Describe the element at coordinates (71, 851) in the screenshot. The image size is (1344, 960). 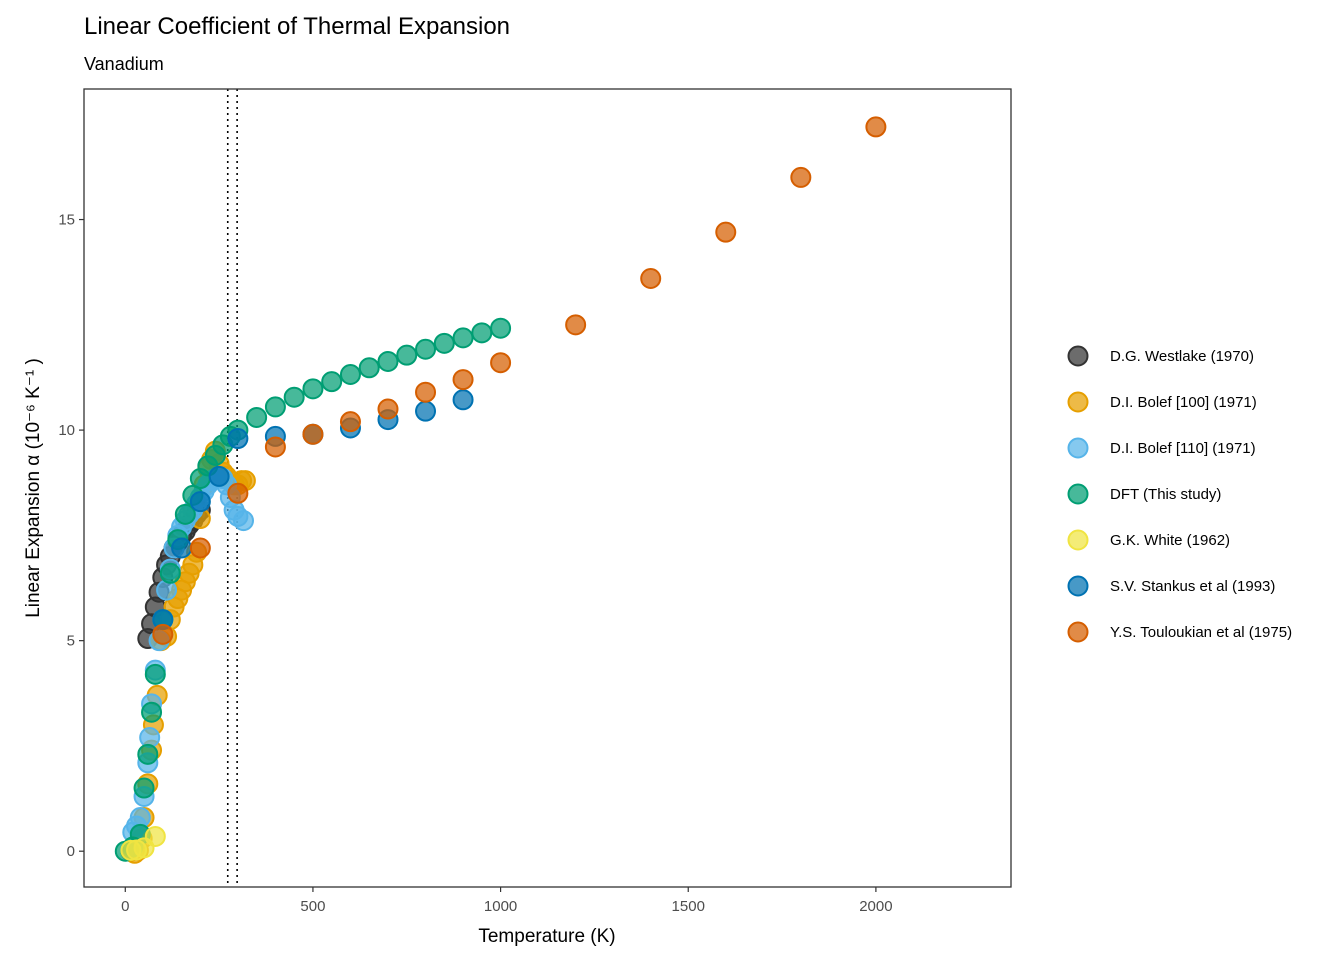
I see `y-tick-label: 0` at that location.